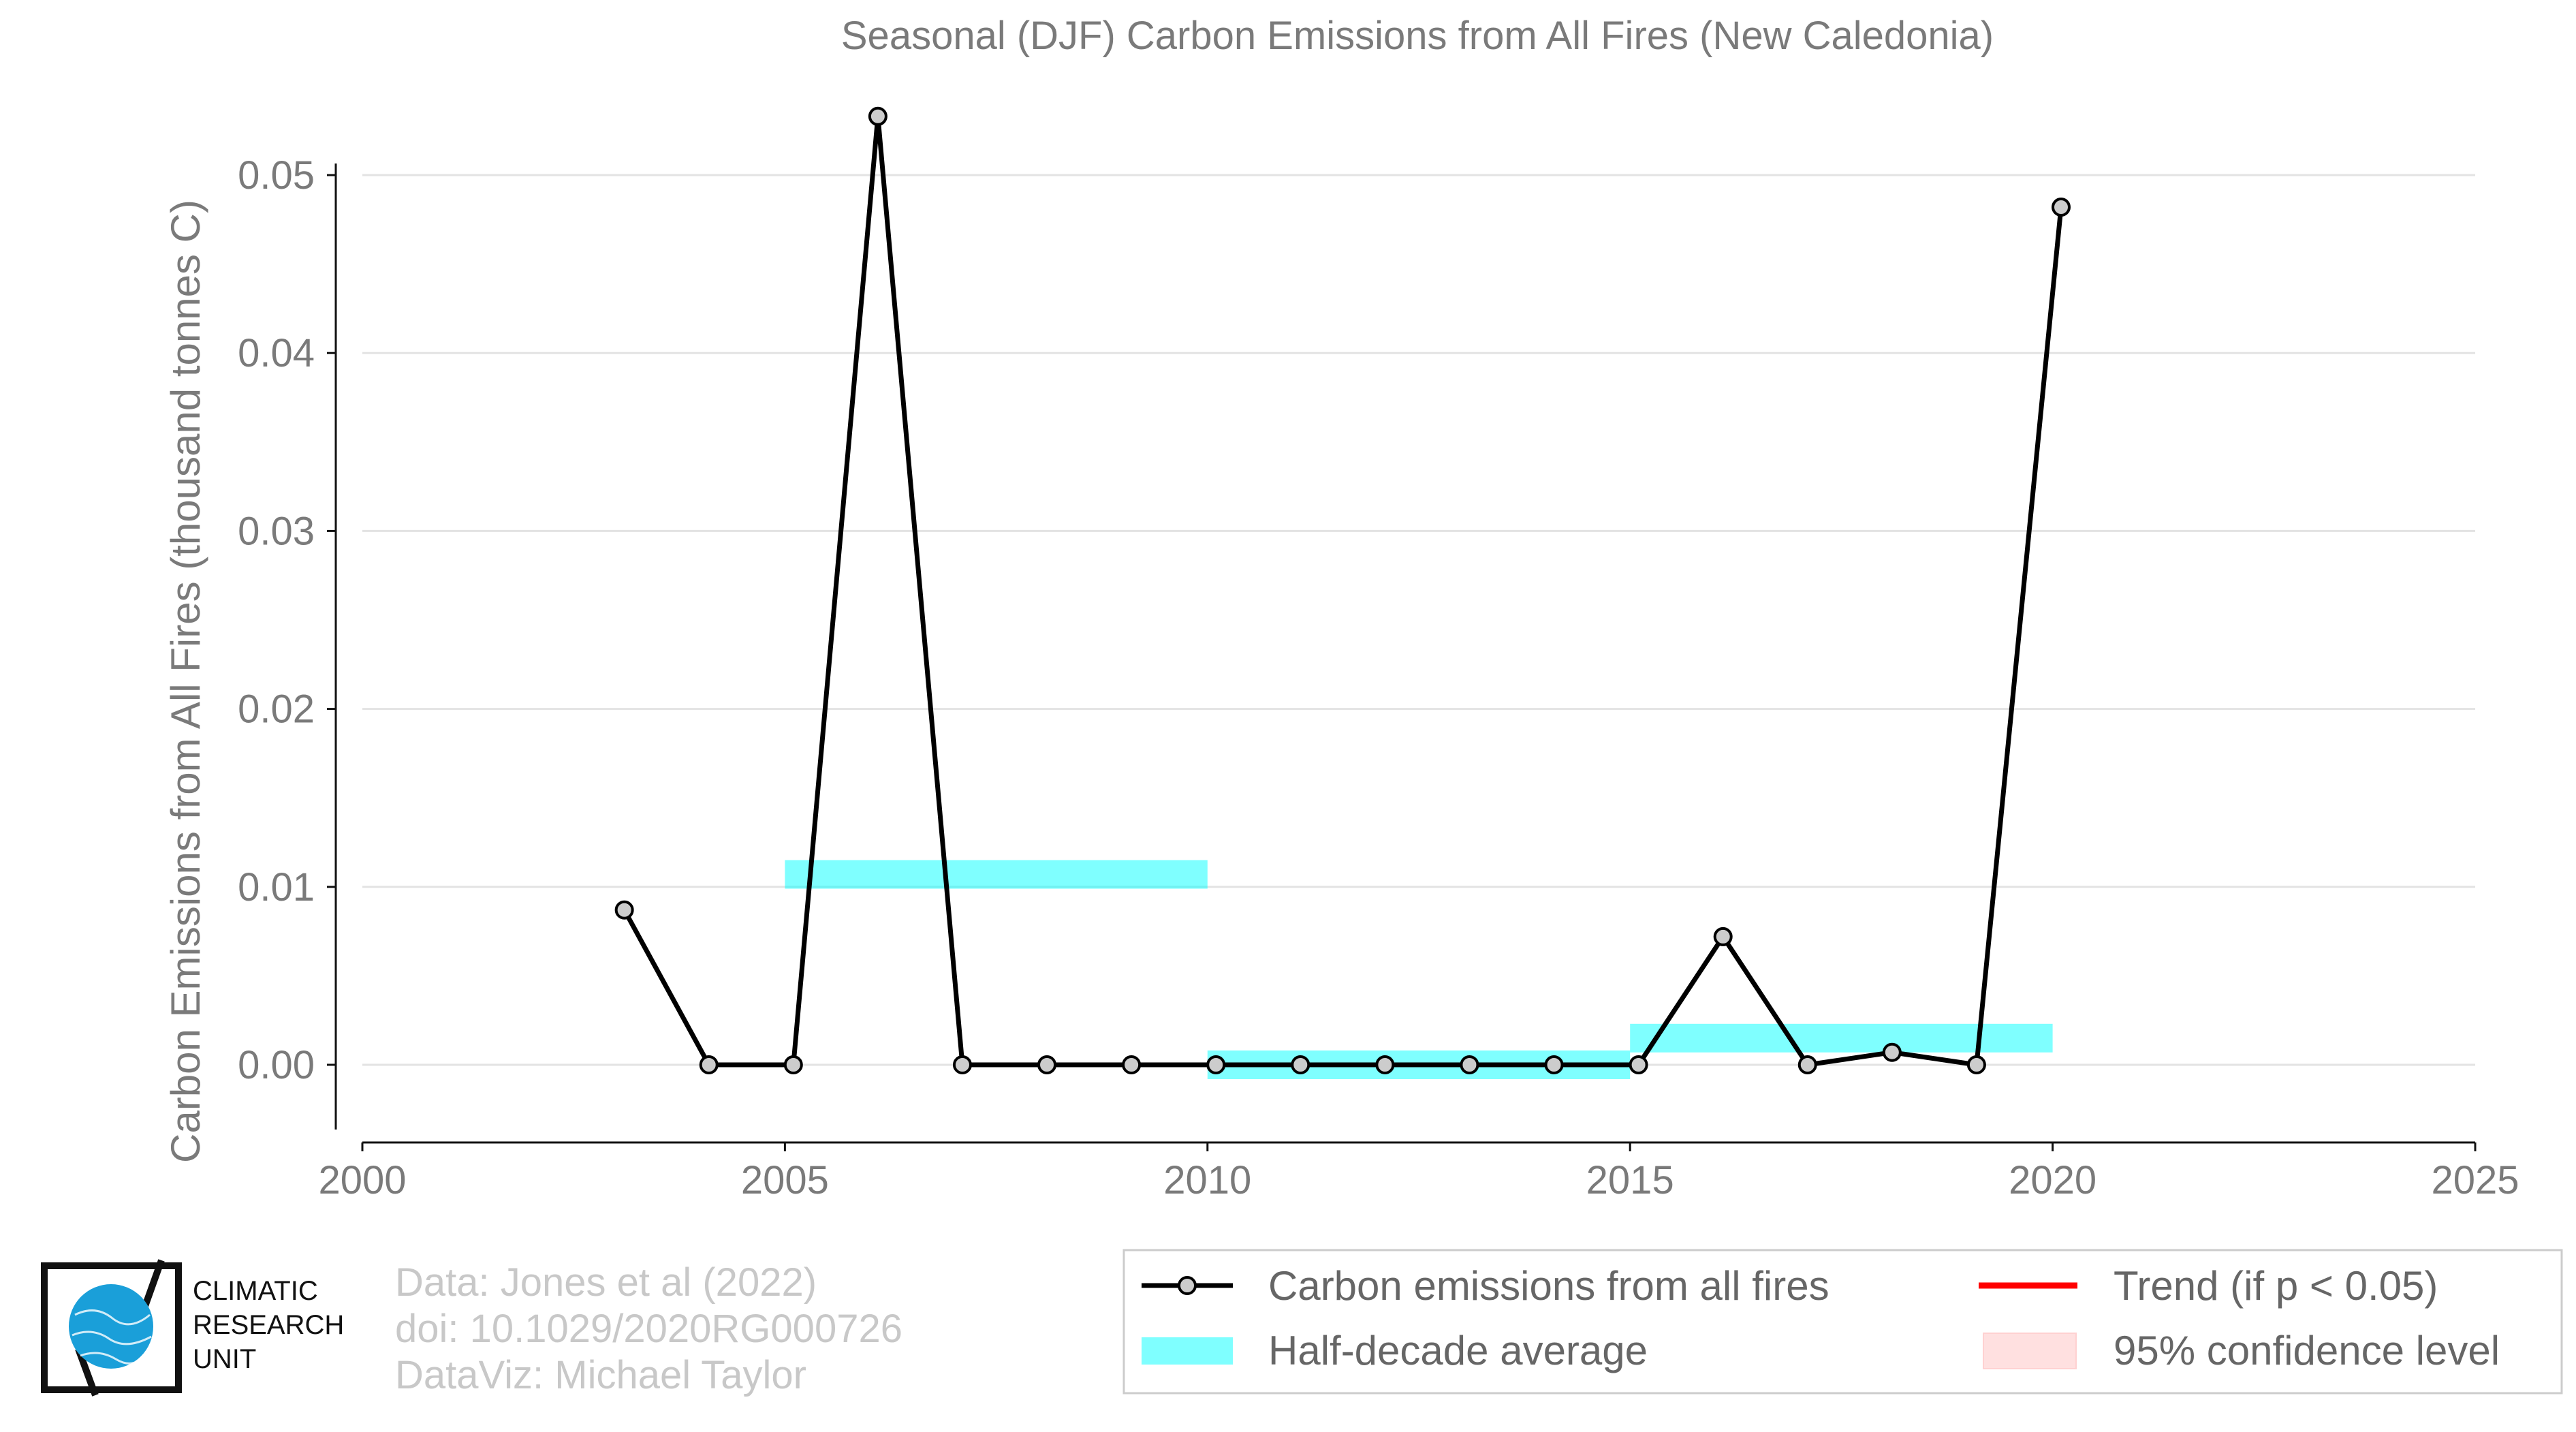 The width and height of the screenshot is (2576, 1432). I want to click on legend-trend-label: Trend (if p < 0.05), so click(2276, 1286).